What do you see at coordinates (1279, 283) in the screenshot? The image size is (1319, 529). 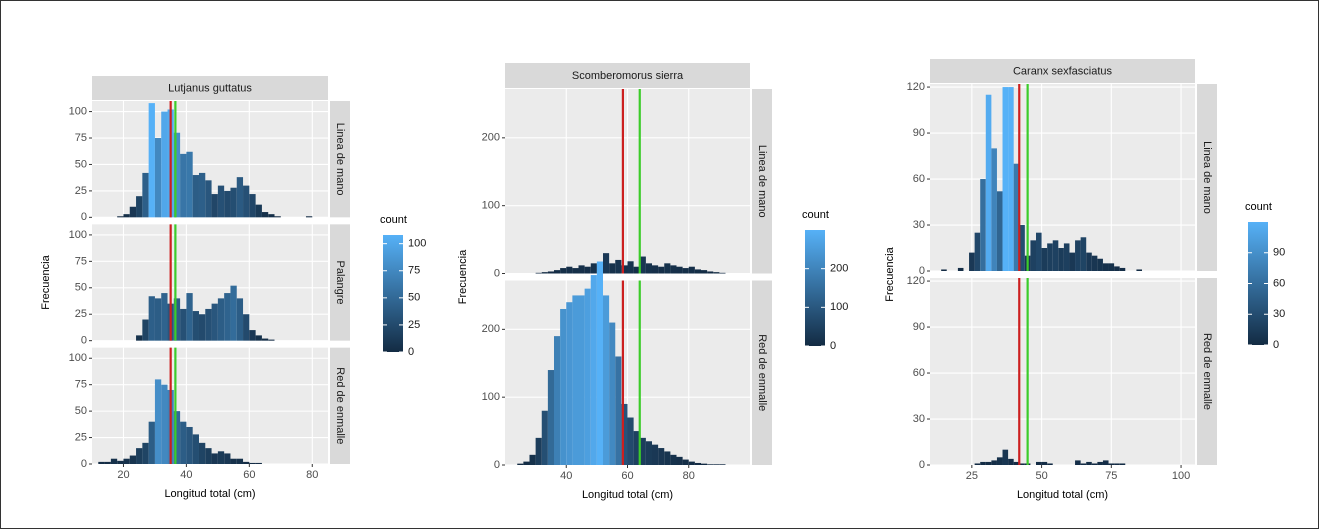 I see `legend-tick-label: 60` at bounding box center [1279, 283].